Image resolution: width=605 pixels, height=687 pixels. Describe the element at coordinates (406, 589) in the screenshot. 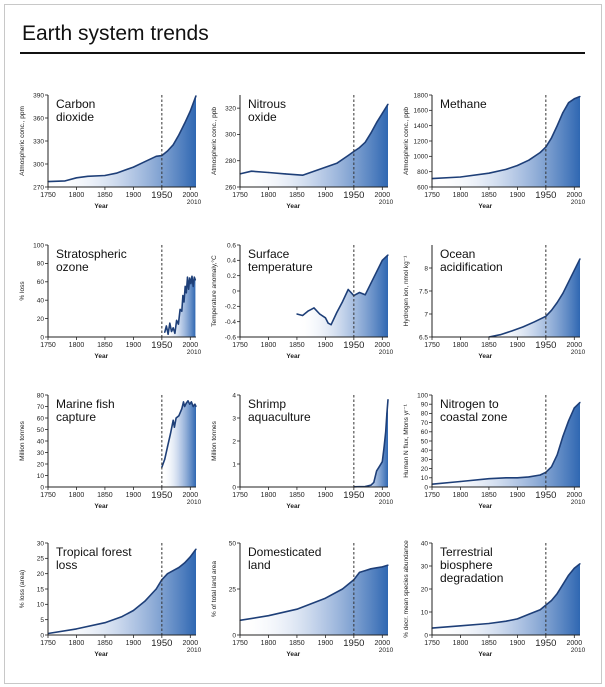

I see `y-axis-label: % decr. mean species abundance` at that location.